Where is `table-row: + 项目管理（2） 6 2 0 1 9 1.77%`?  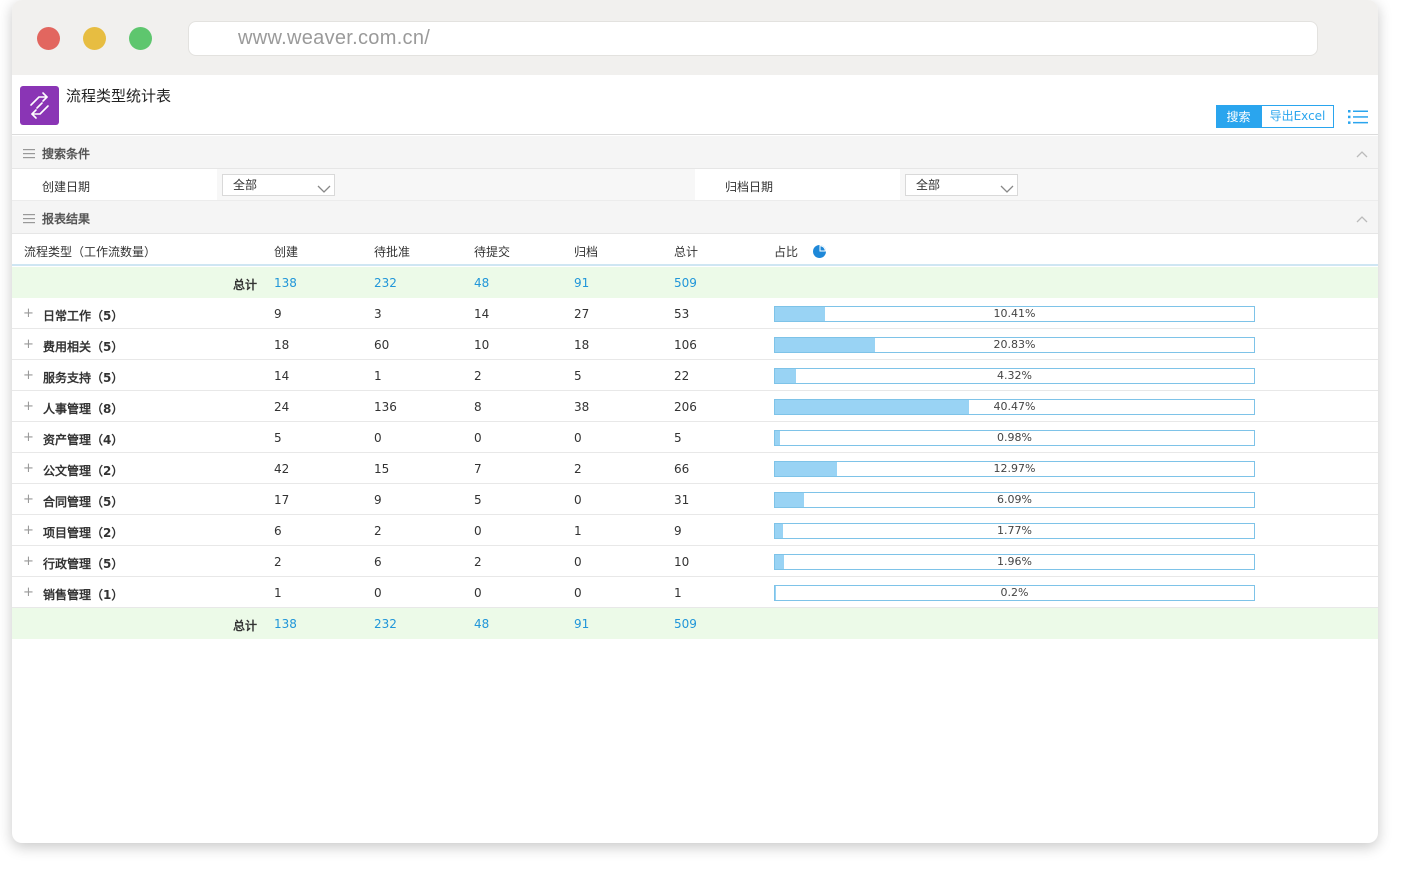
table-row: + 项目管理（2） 6 2 0 1 9 1.77% is located at coordinates (695, 530).